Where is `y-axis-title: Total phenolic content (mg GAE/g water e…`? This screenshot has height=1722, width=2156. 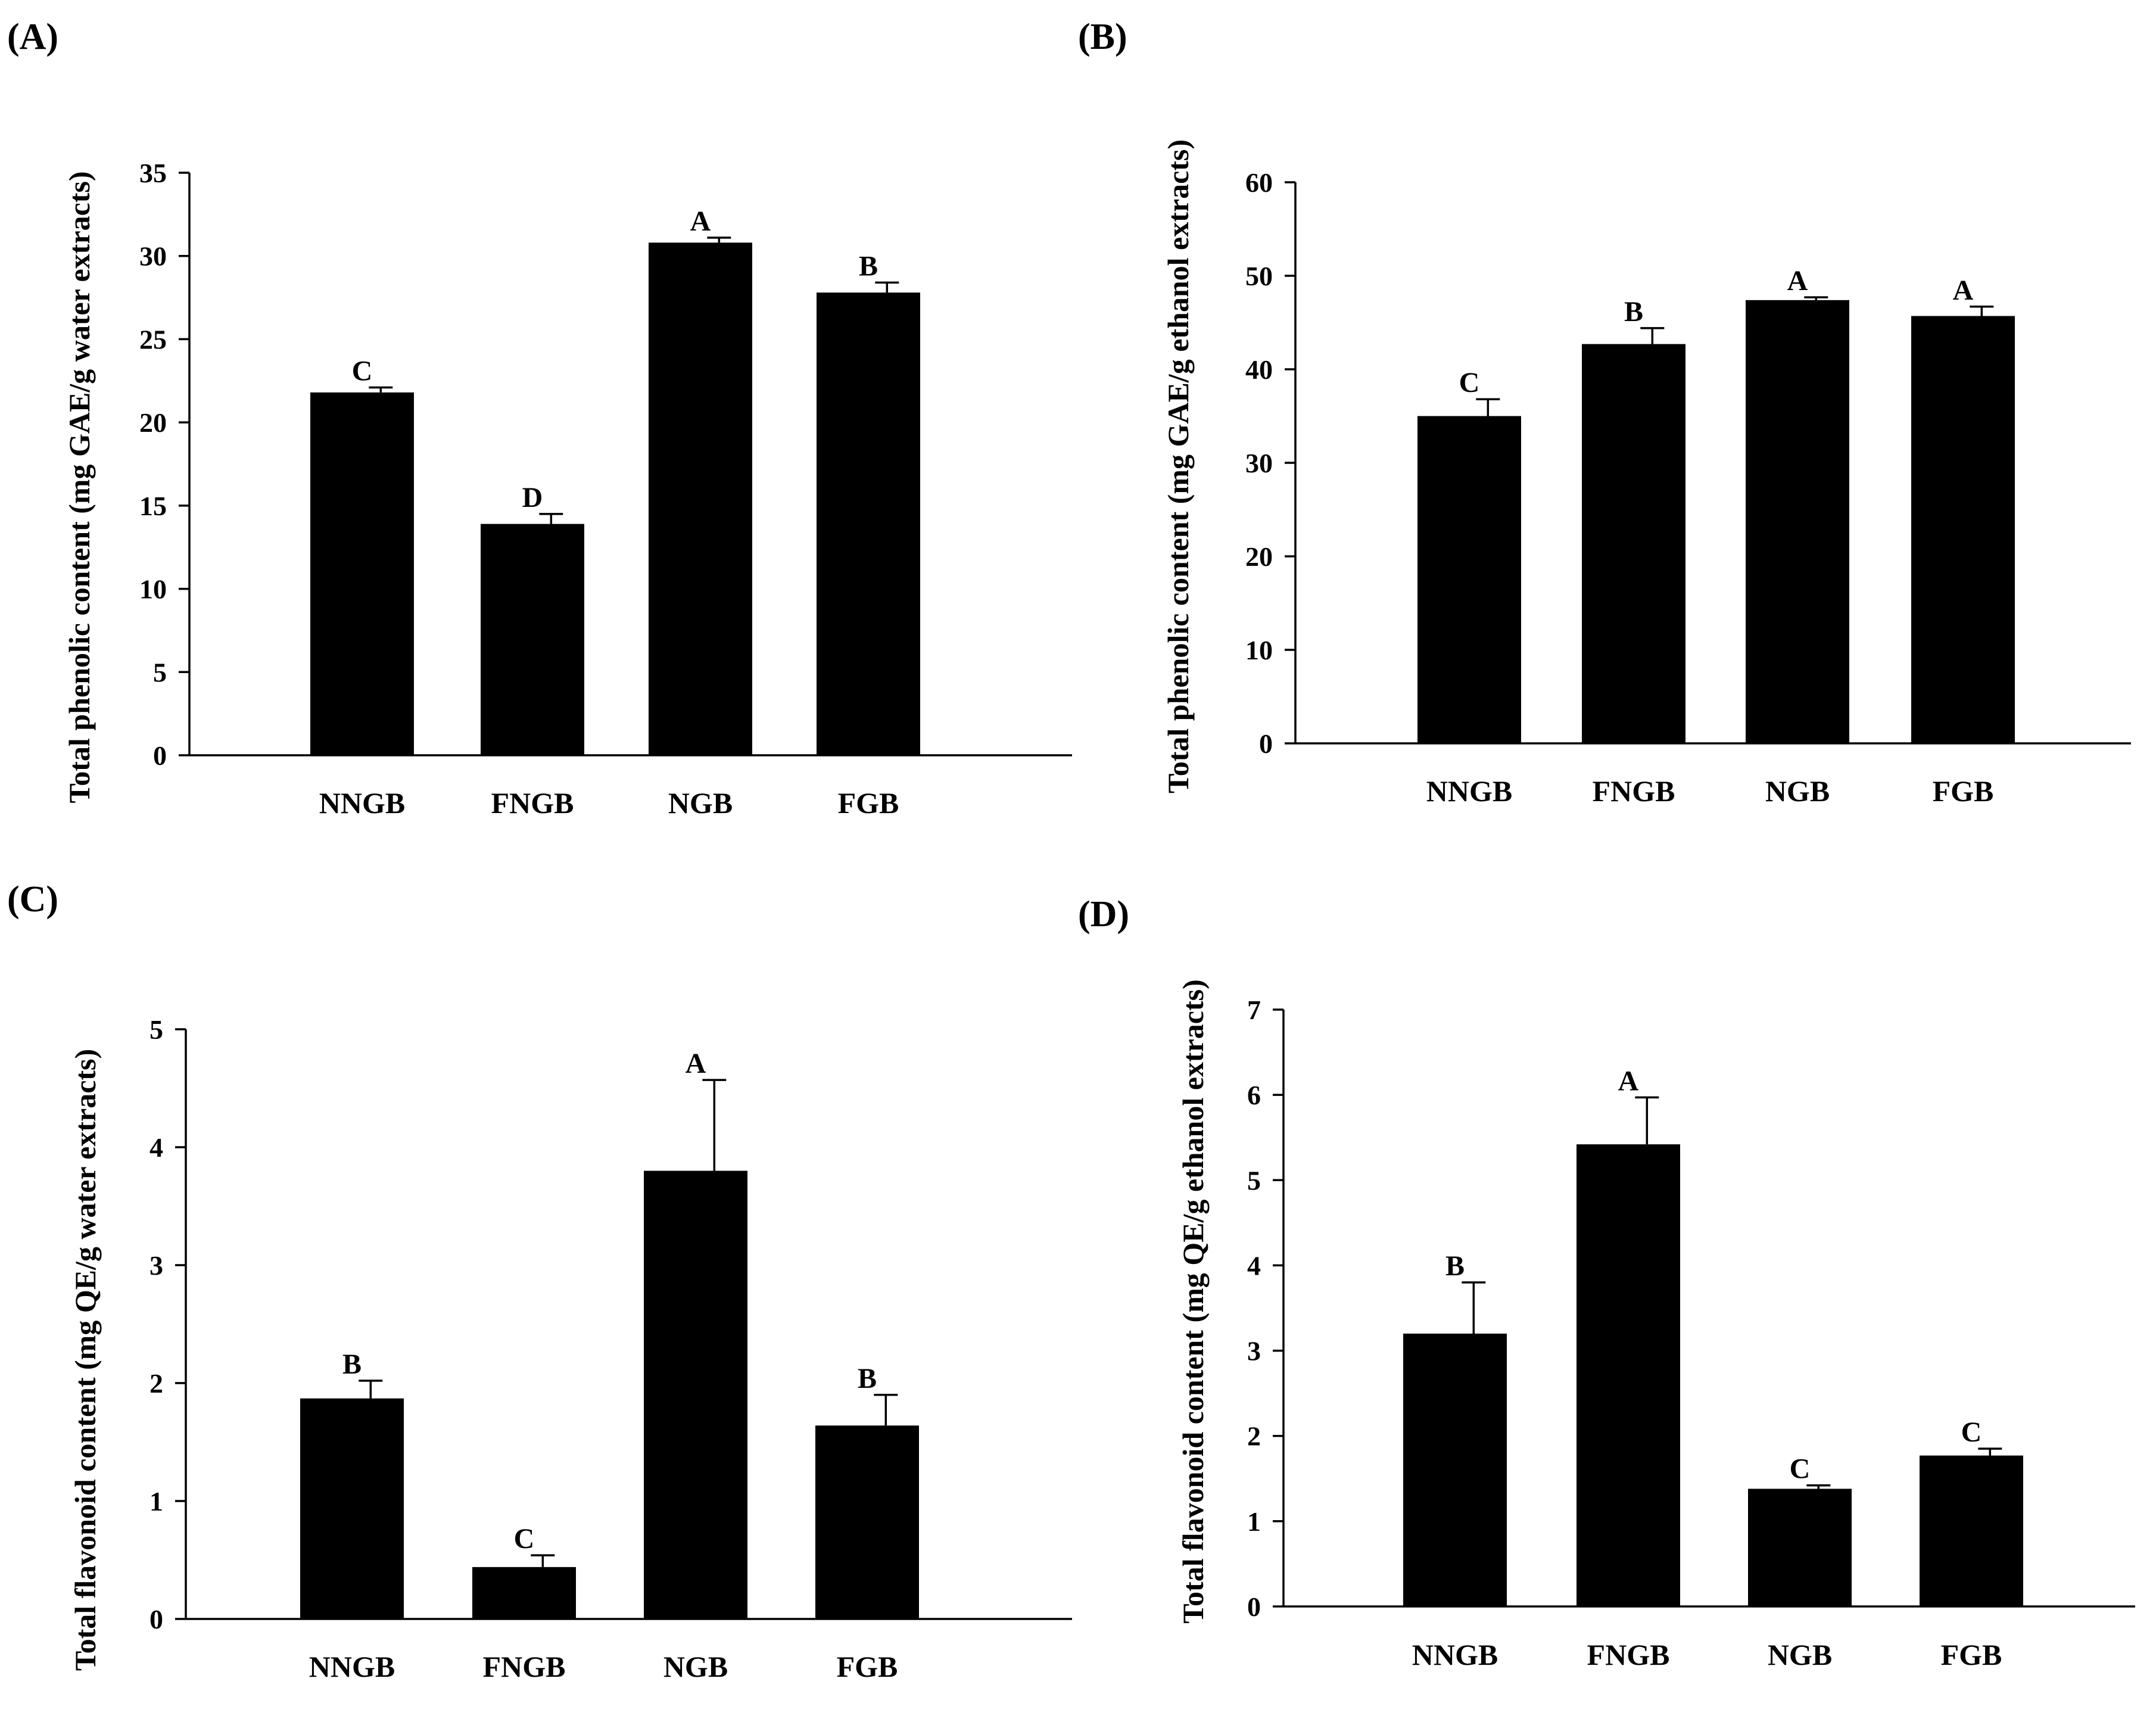 y-axis-title: Total phenolic content (mg GAE/g water e… is located at coordinates (79, 488).